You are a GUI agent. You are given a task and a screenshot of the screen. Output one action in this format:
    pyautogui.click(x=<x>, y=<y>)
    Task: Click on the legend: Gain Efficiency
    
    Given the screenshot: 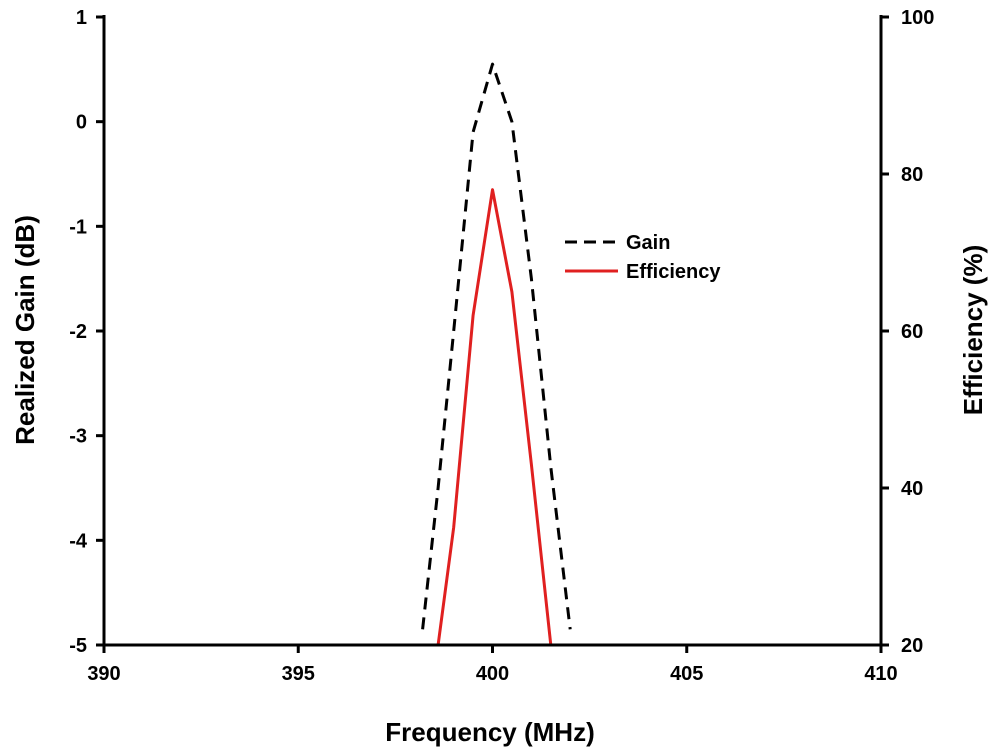 What is the action you would take?
    pyautogui.click(x=643, y=257)
    